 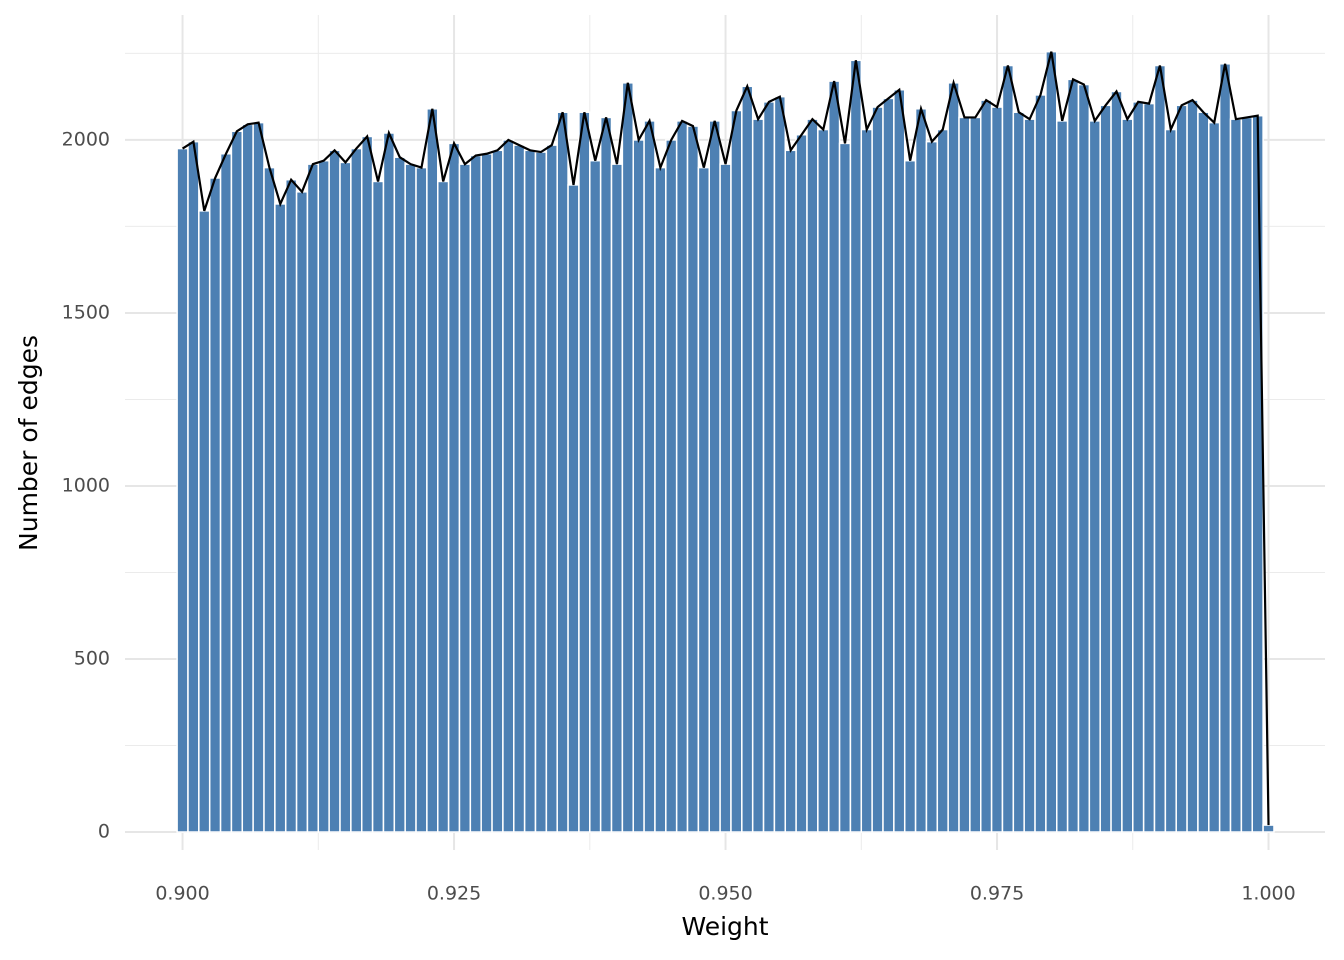 I want to click on y-tick-label: 0, so click(x=104, y=832).